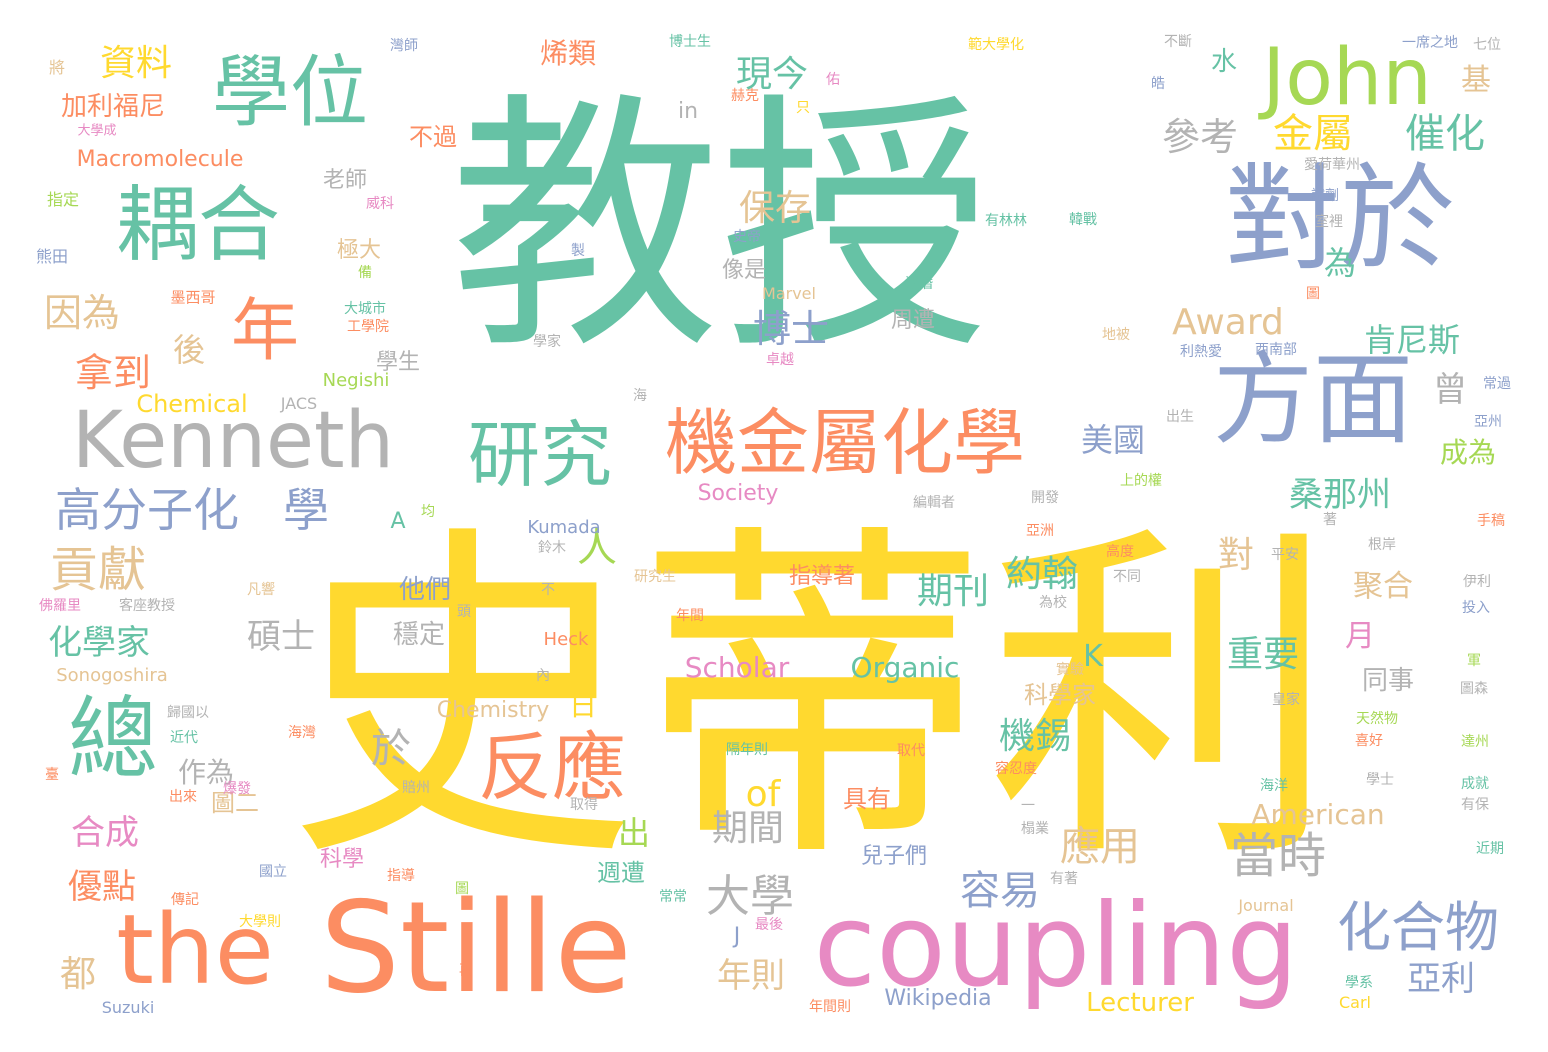 The height and width of the screenshot is (1052, 1548). Describe the element at coordinates (113, 107) in the screenshot. I see `word-jialifuni: 加利福尼` at that location.